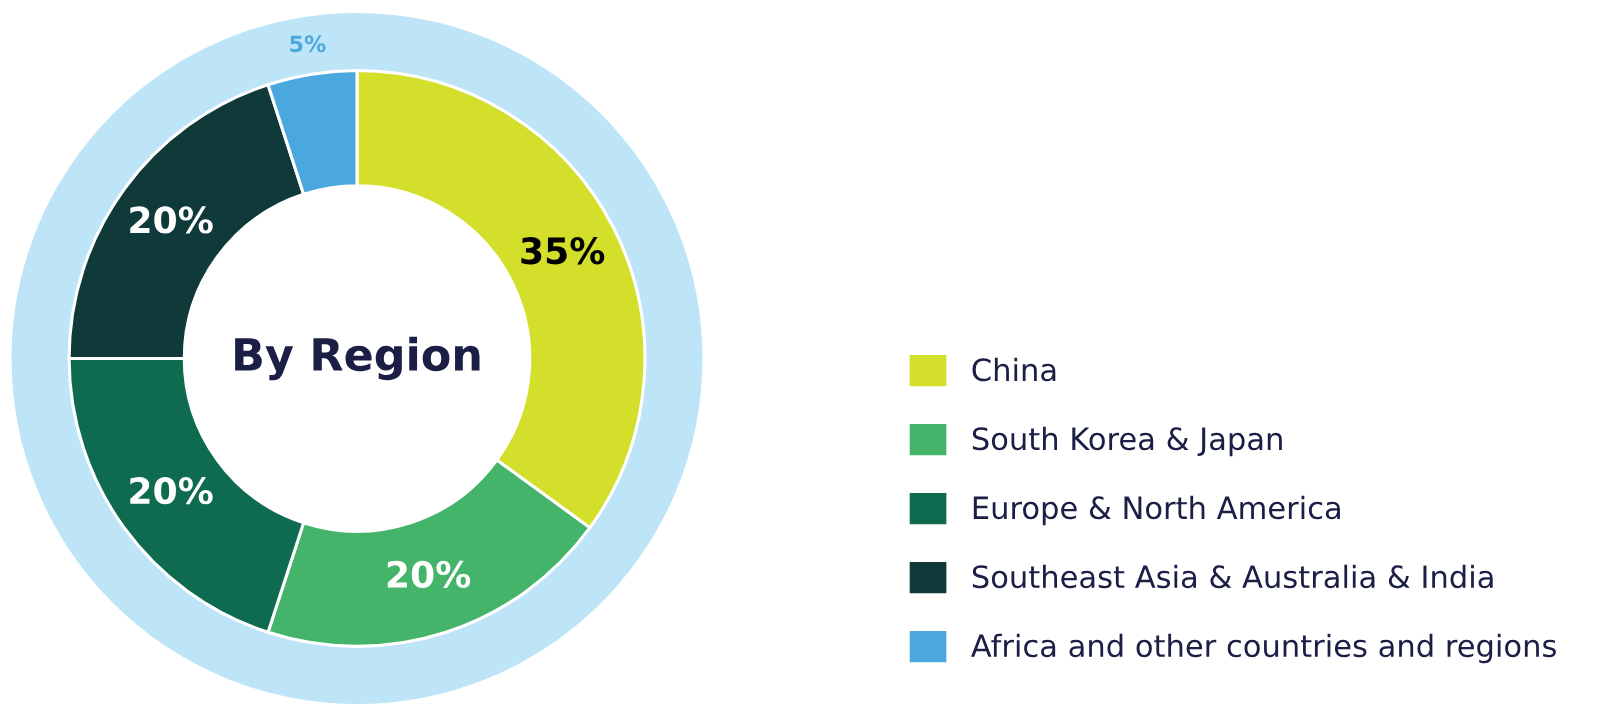  I want to click on legend-label: China, so click(1014, 369).